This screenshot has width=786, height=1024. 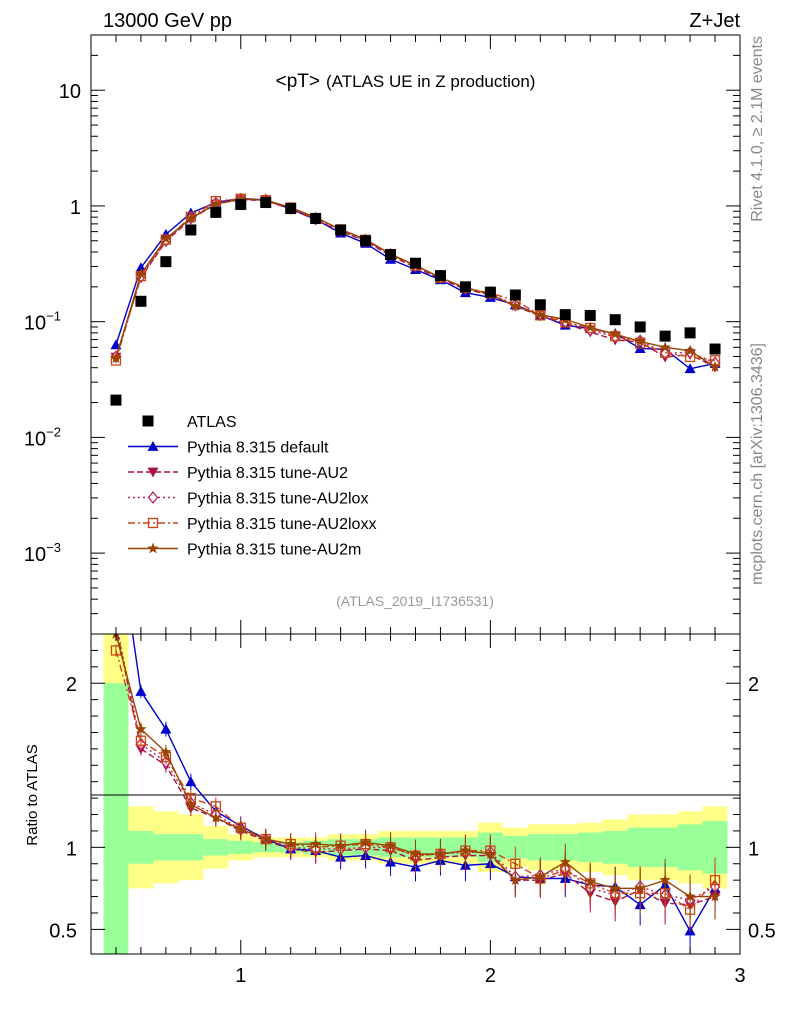 What do you see at coordinates (753, 685) in the screenshot?
I see `ratio-tick-label-right: 2` at bounding box center [753, 685].